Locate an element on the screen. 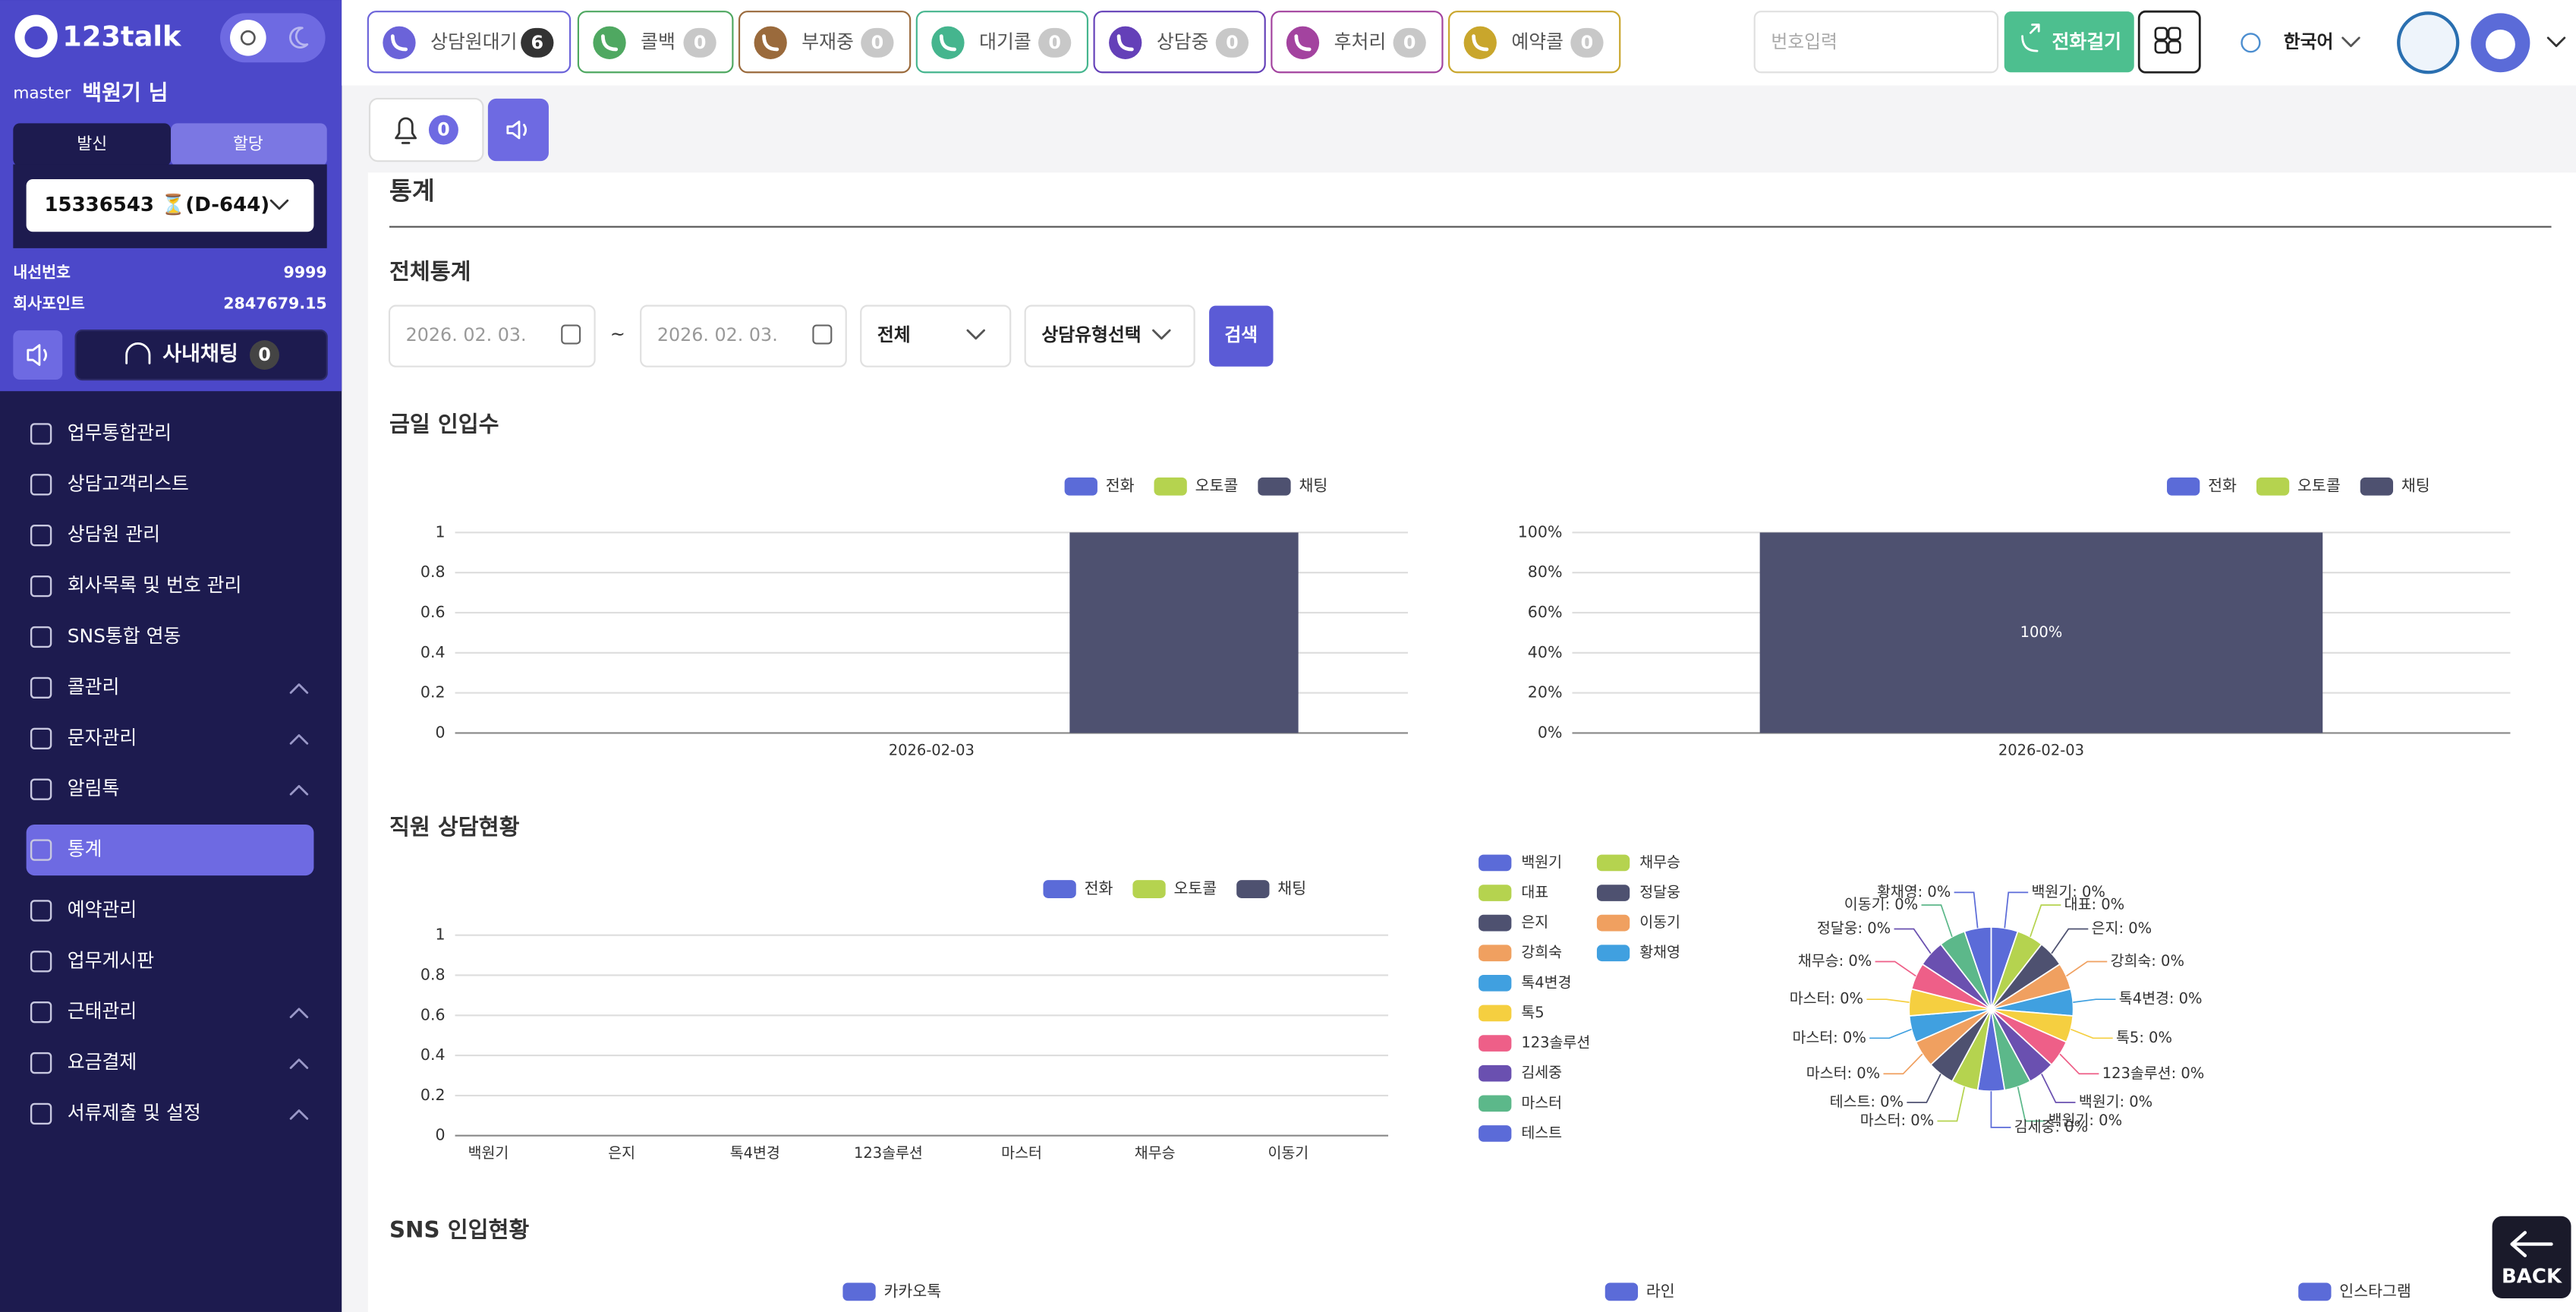 The height and width of the screenshot is (1312, 2576). back-arrow is located at coordinates (2531, 1244).